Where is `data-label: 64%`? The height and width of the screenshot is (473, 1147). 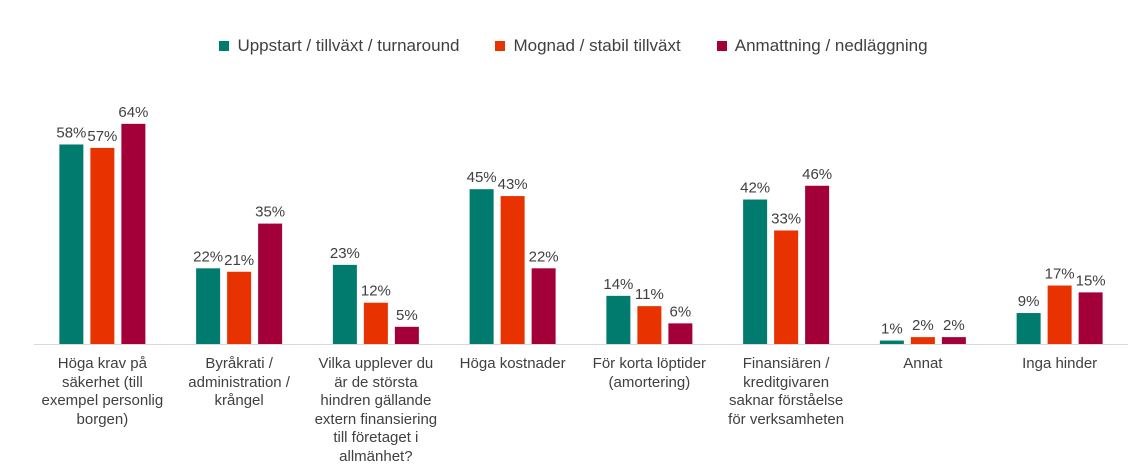
data-label: 64% is located at coordinates (133, 112).